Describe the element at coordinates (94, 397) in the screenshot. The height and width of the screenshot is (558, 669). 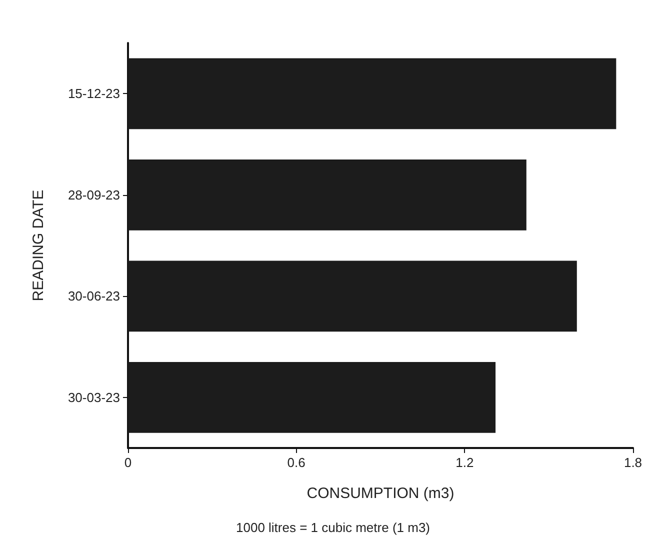
I see `y-tick-label: 30-03-23` at that location.